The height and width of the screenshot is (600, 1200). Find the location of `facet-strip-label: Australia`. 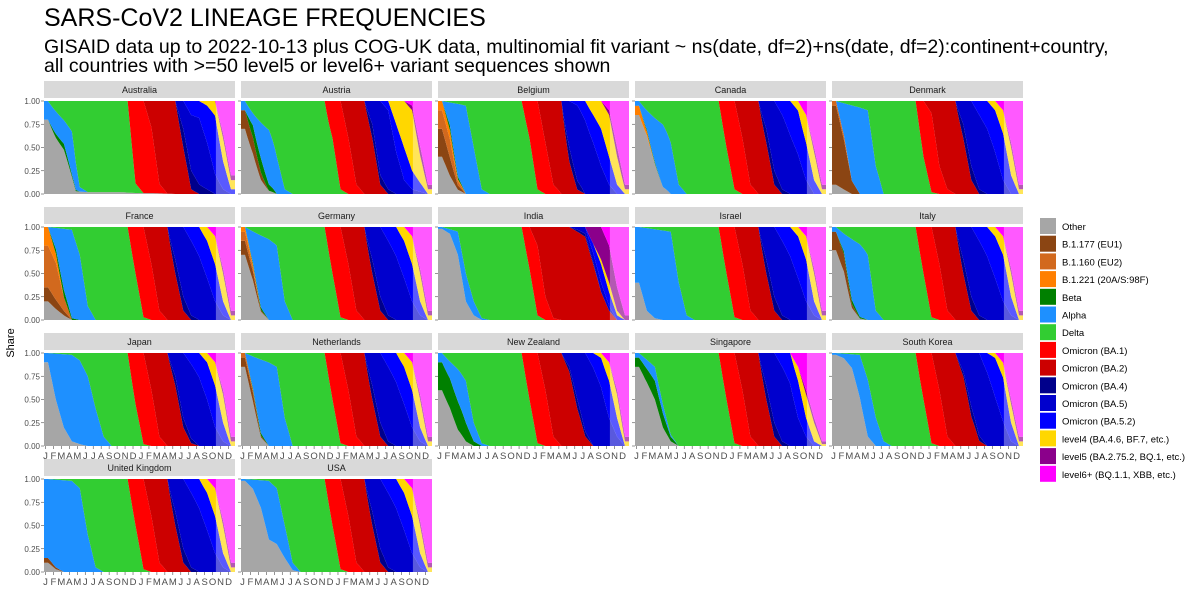

facet-strip-label: Australia is located at coordinates (139, 90).